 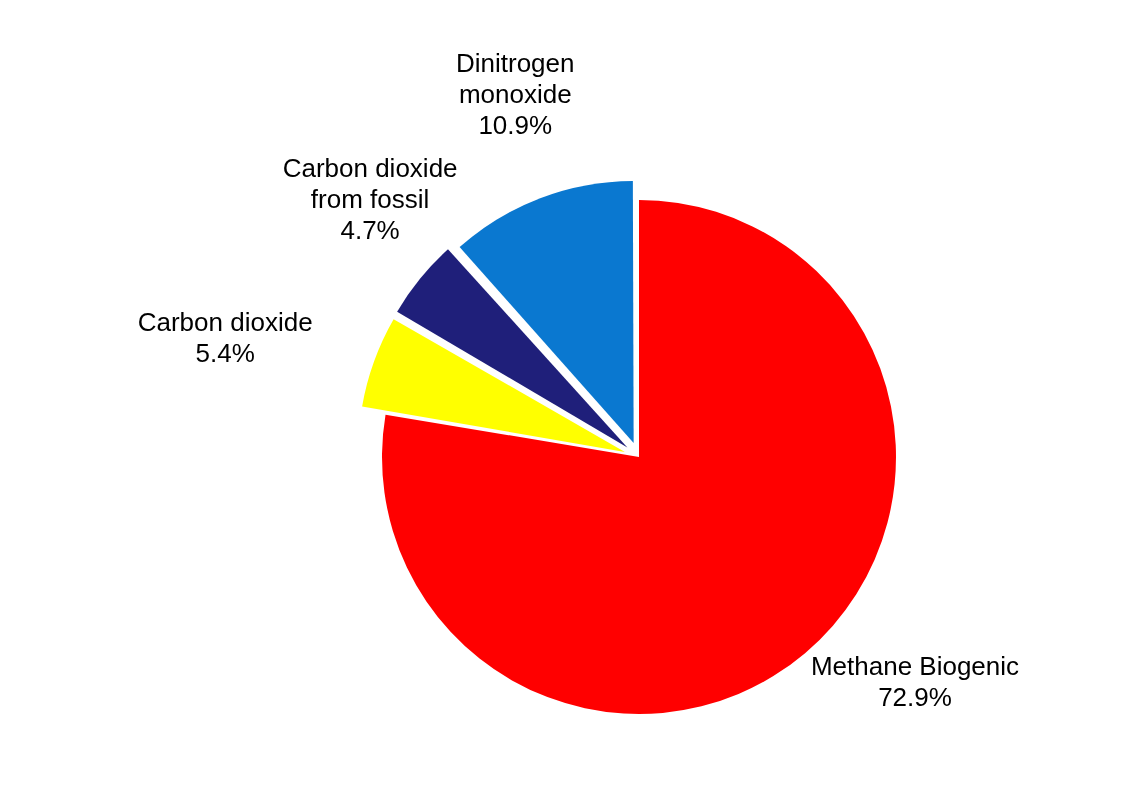 What do you see at coordinates (915, 666) in the screenshot?
I see `slice-label: Methane Biogenic` at bounding box center [915, 666].